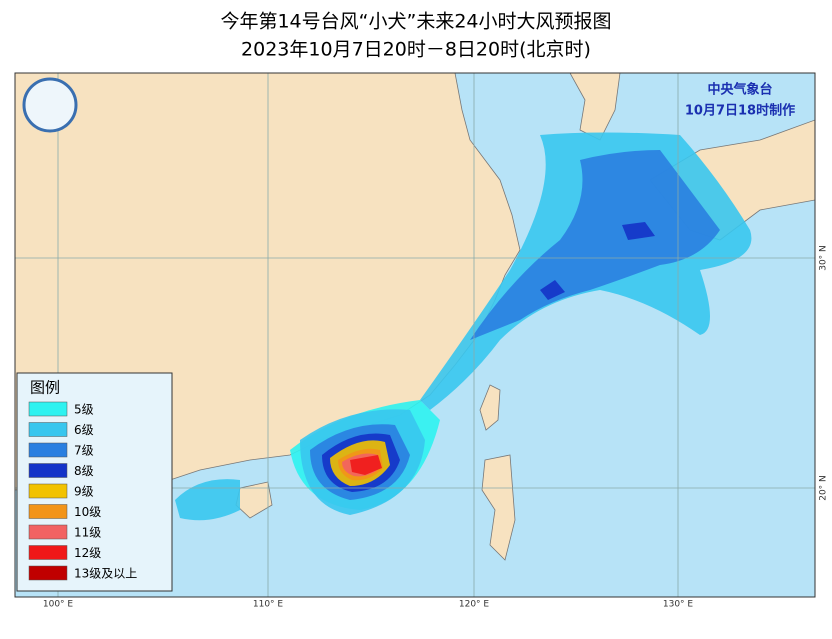 This screenshot has width=832, height=639. What do you see at coordinates (84, 492) in the screenshot?
I see `legend-label: 9级` at bounding box center [84, 492].